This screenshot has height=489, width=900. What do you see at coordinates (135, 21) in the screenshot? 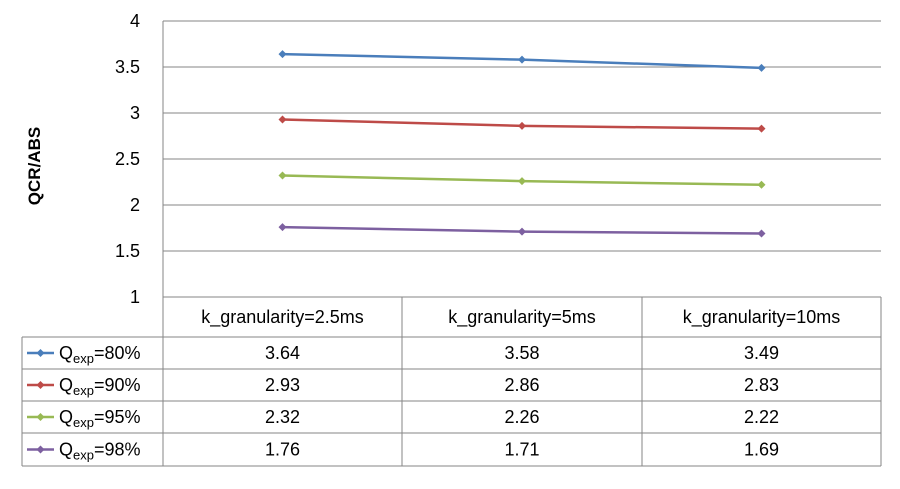
I see `y-tick-label: 4` at bounding box center [135, 21].